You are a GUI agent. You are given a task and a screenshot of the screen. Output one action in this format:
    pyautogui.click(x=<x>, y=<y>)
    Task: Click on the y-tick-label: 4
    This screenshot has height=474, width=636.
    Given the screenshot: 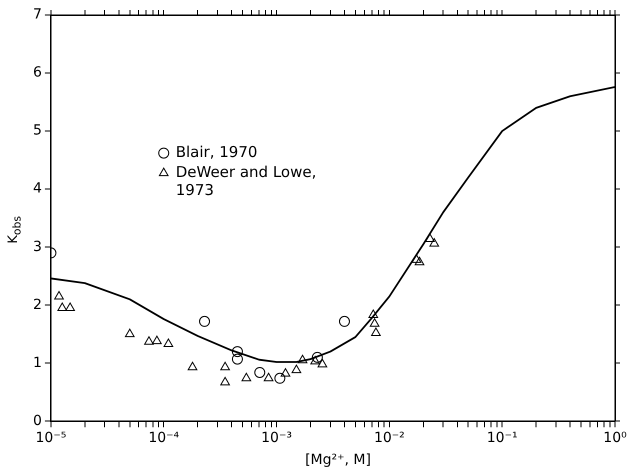 What is the action you would take?
    pyautogui.click(x=37, y=188)
    